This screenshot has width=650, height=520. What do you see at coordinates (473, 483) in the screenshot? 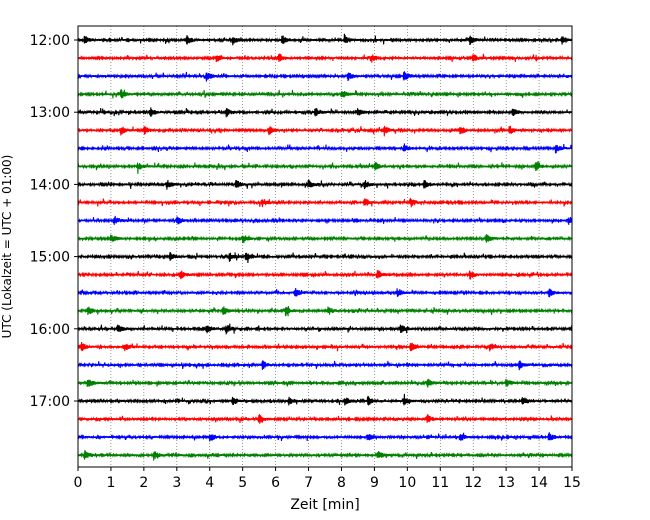
I see `x-tick-label: 12` at bounding box center [473, 483].